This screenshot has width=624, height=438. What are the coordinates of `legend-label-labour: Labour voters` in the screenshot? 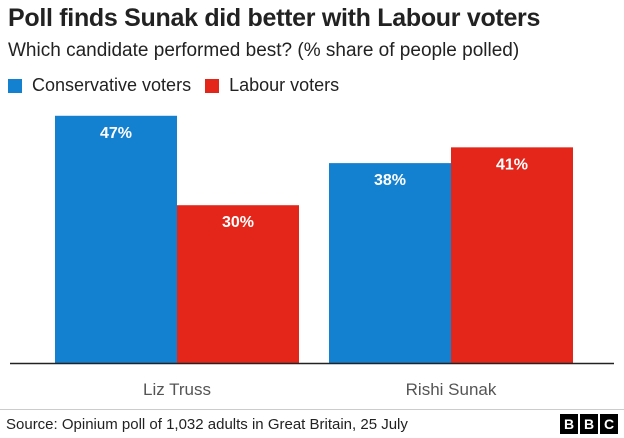 It's located at (284, 85).